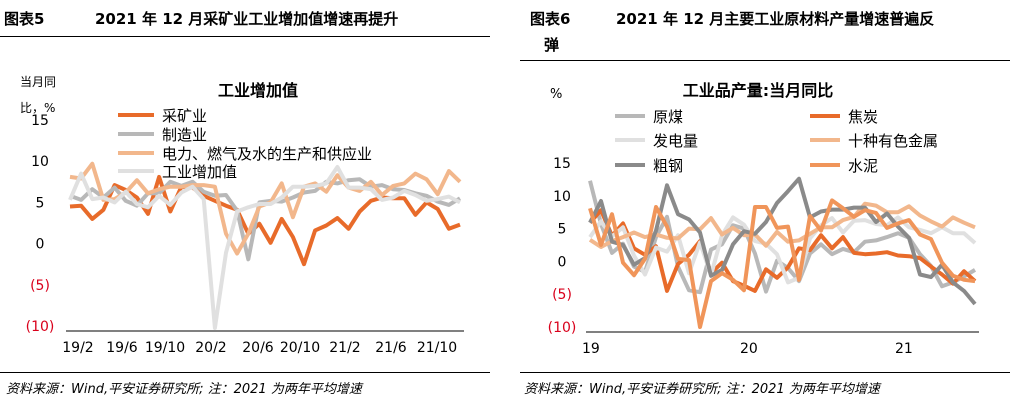 The image size is (1017, 409). What do you see at coordinates (562, 164) in the screenshot?
I see `right-ytick-label: 15` at bounding box center [562, 164].